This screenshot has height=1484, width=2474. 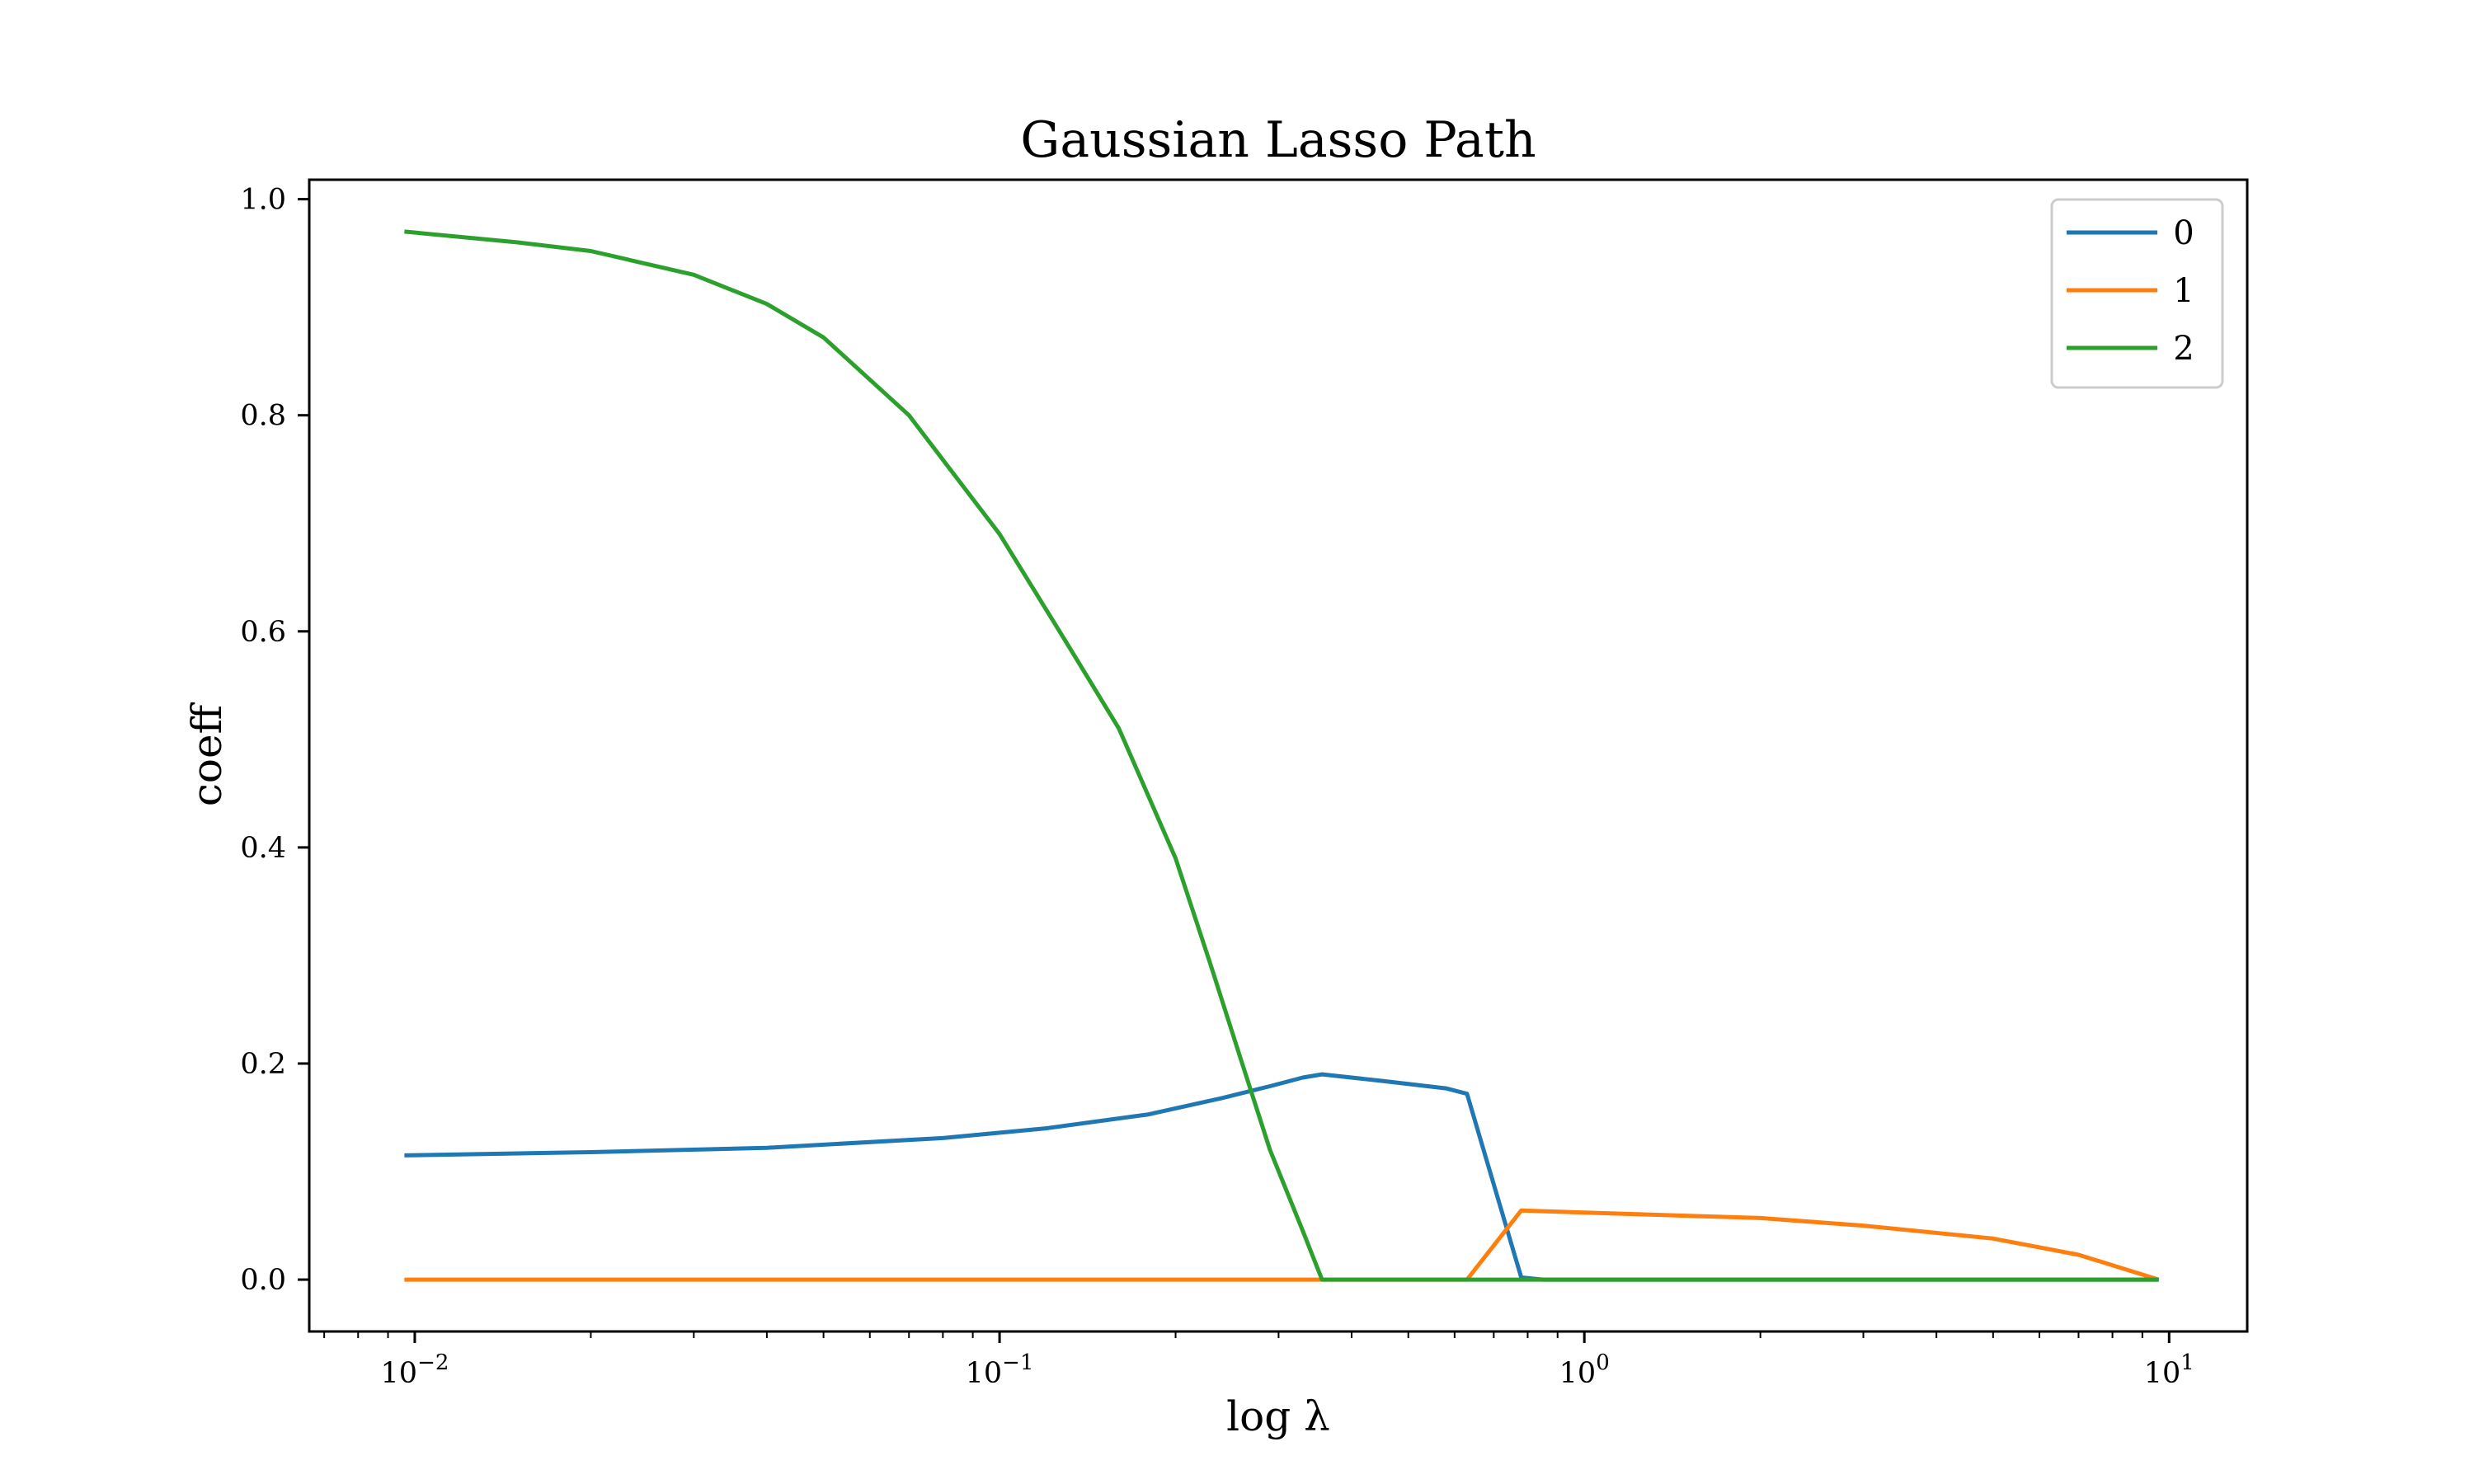 What do you see at coordinates (2169, 1370) in the screenshot?
I see `x-tick-label: 10¹` at bounding box center [2169, 1370].